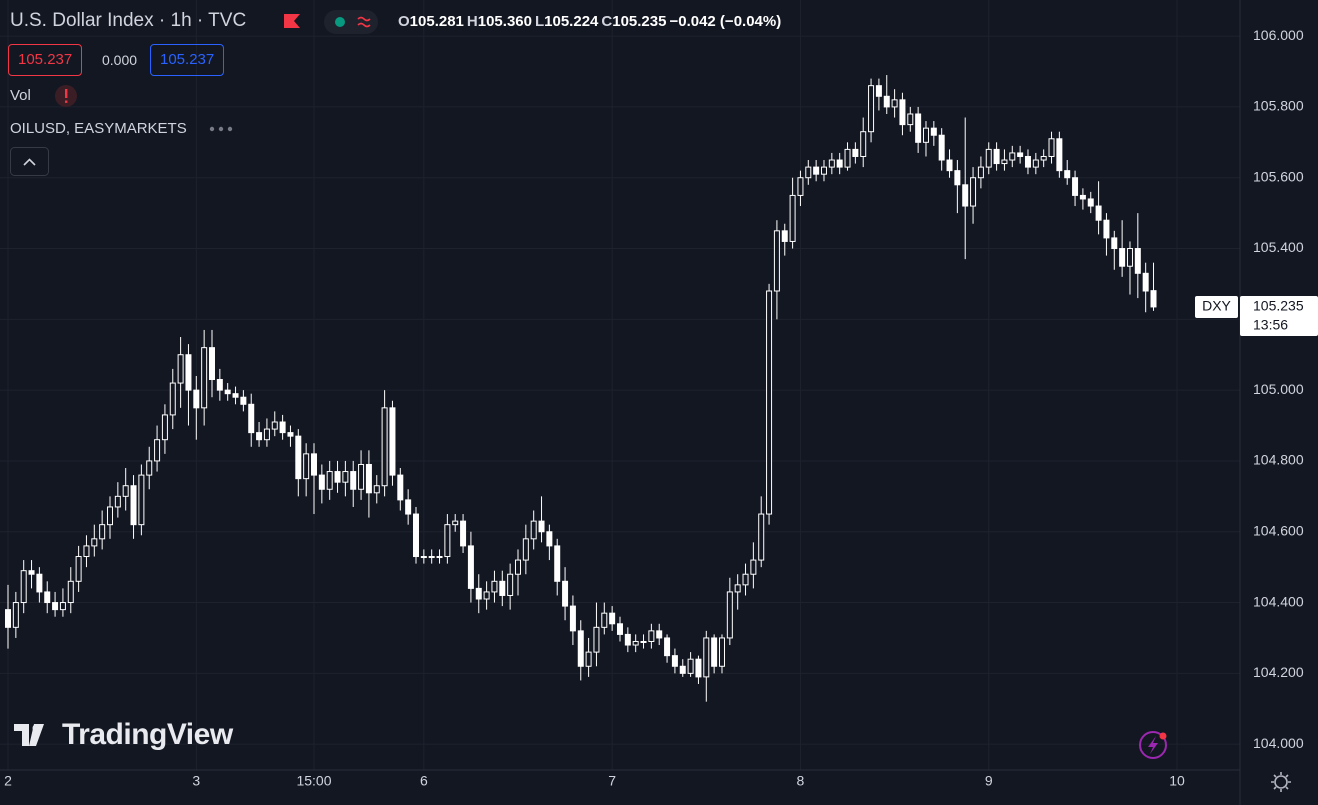 Image resolution: width=1318 pixels, height=805 pixels. I want to click on flash-button, so click(1153, 745).